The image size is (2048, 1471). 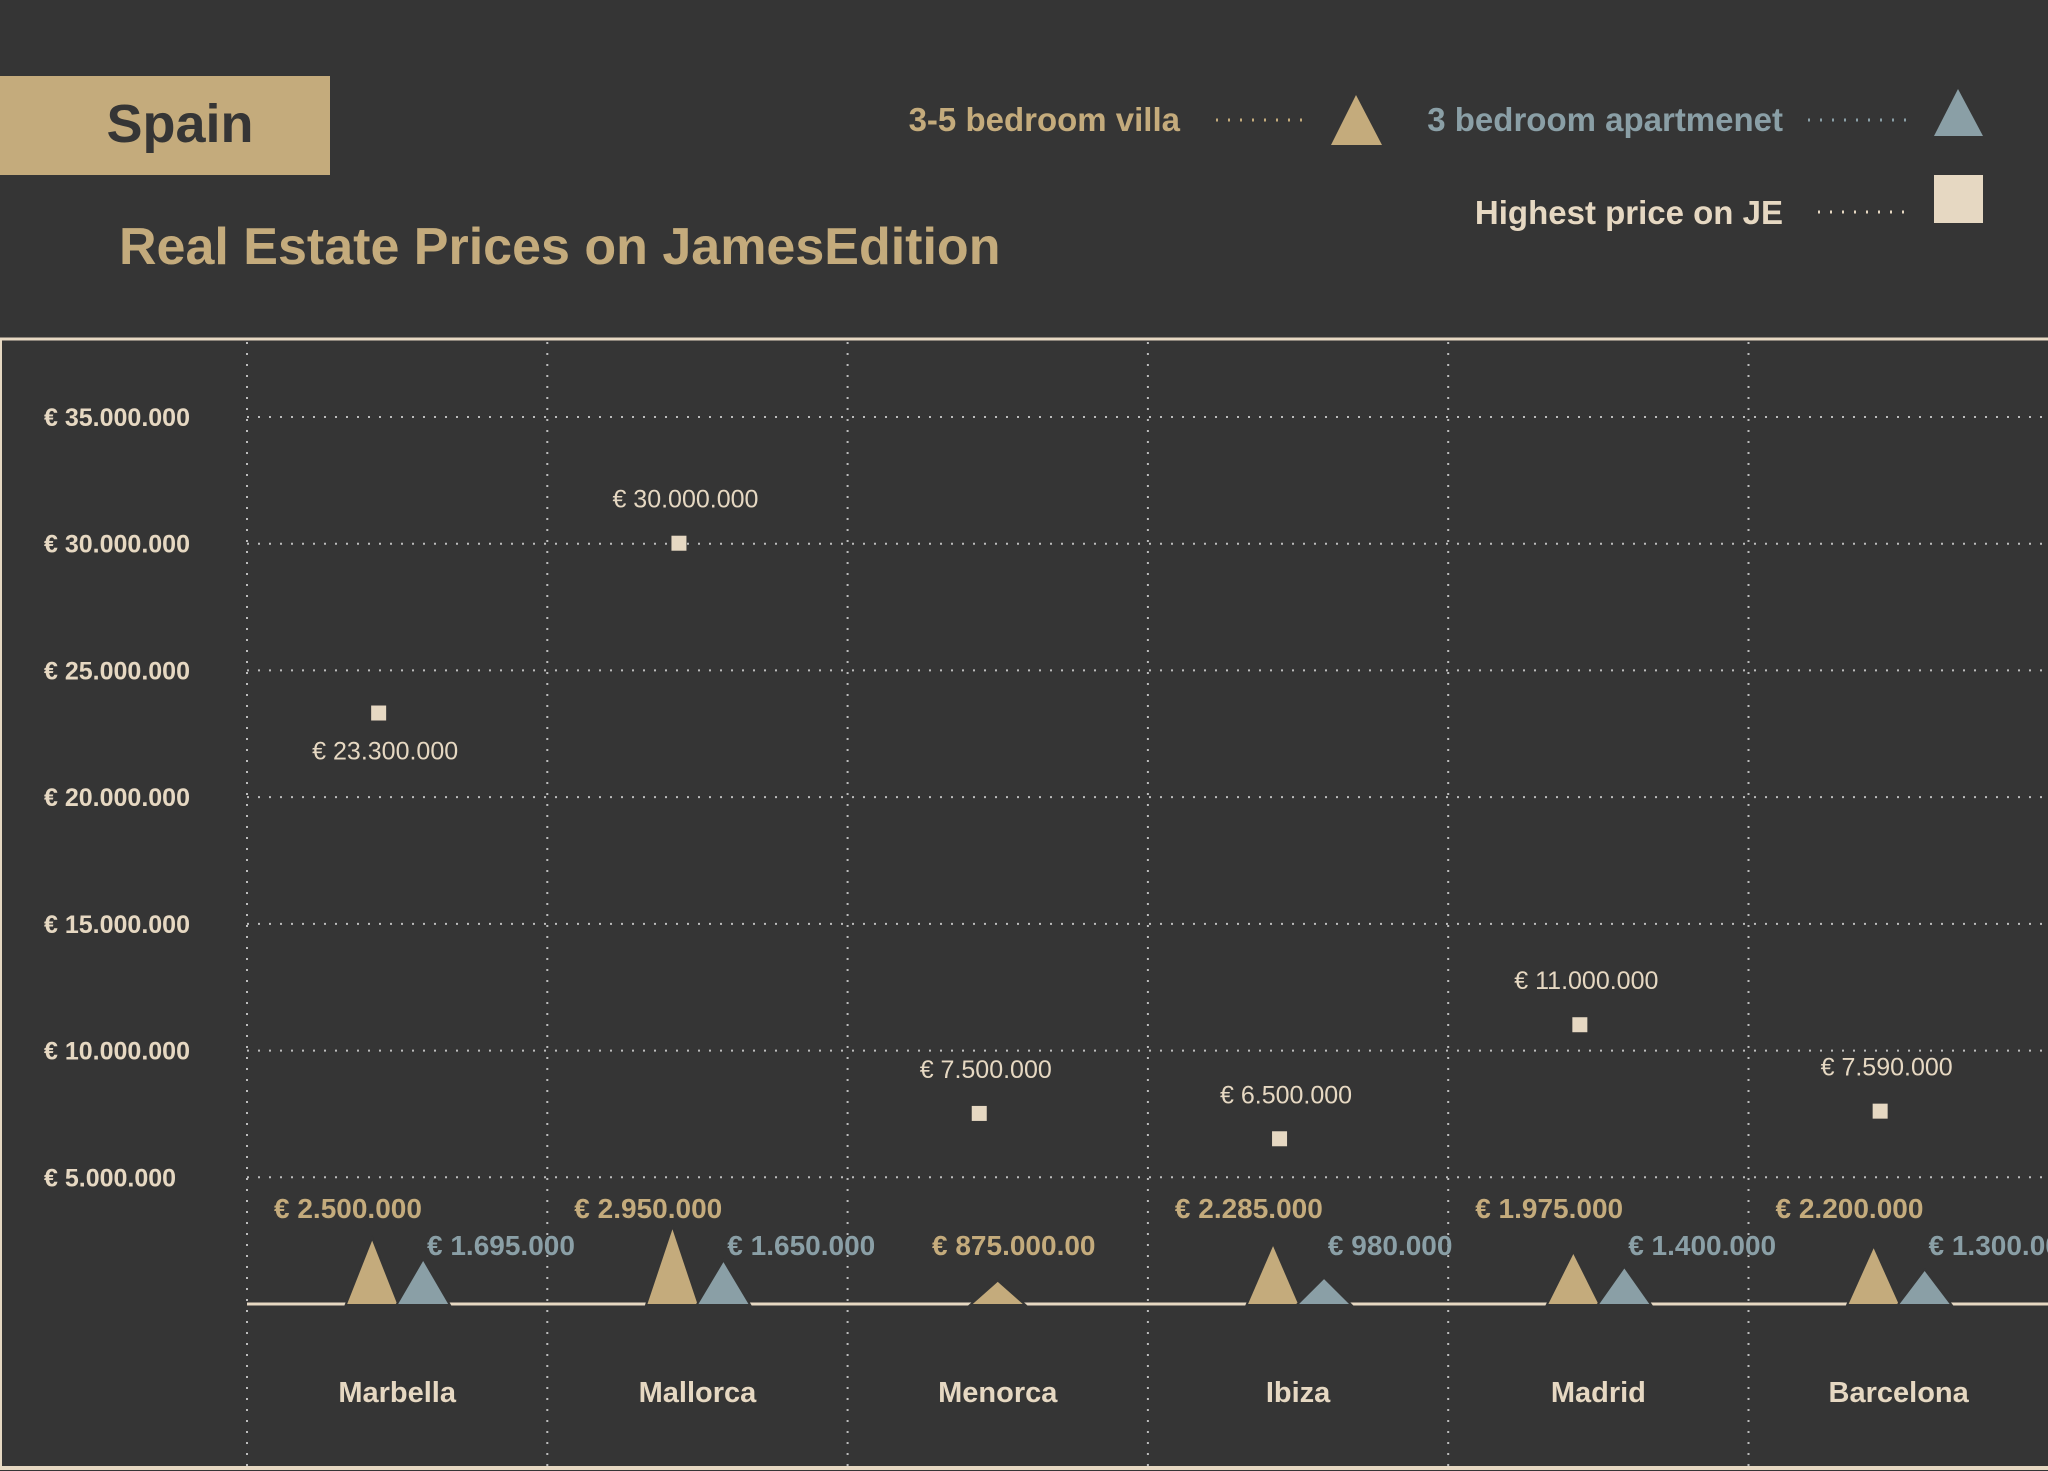 I want to click on y-tick-label: € 20.000.000, so click(x=117, y=798).